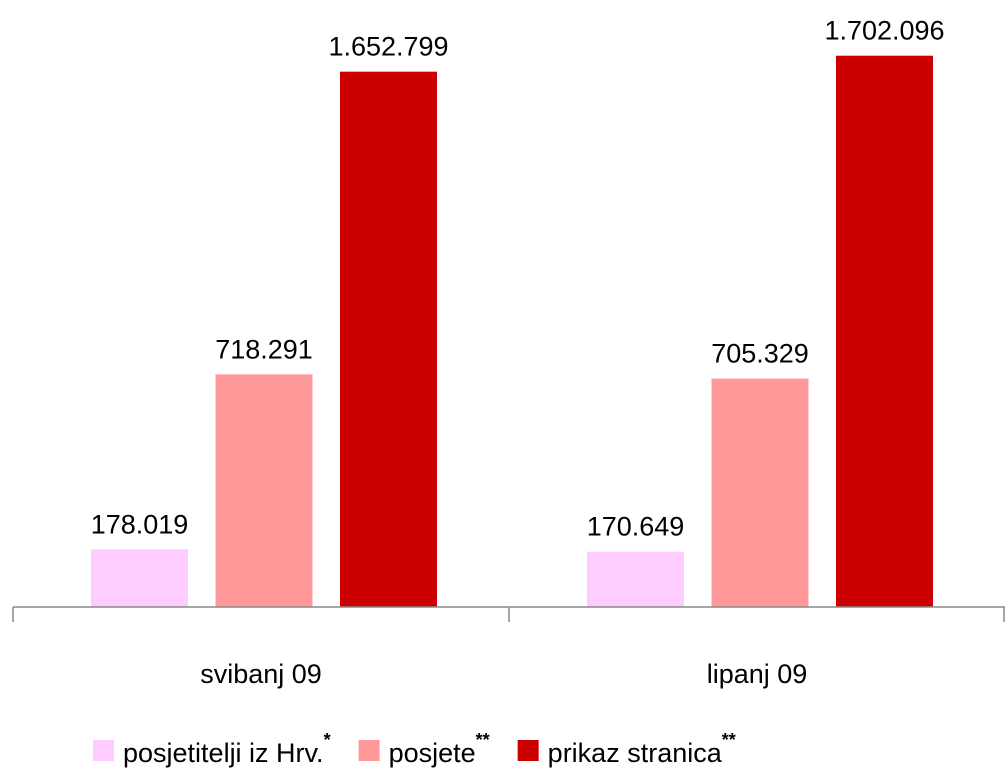 This screenshot has height=778, width=1005. I want to click on legend-name: prikaz stranica, so click(635, 753).